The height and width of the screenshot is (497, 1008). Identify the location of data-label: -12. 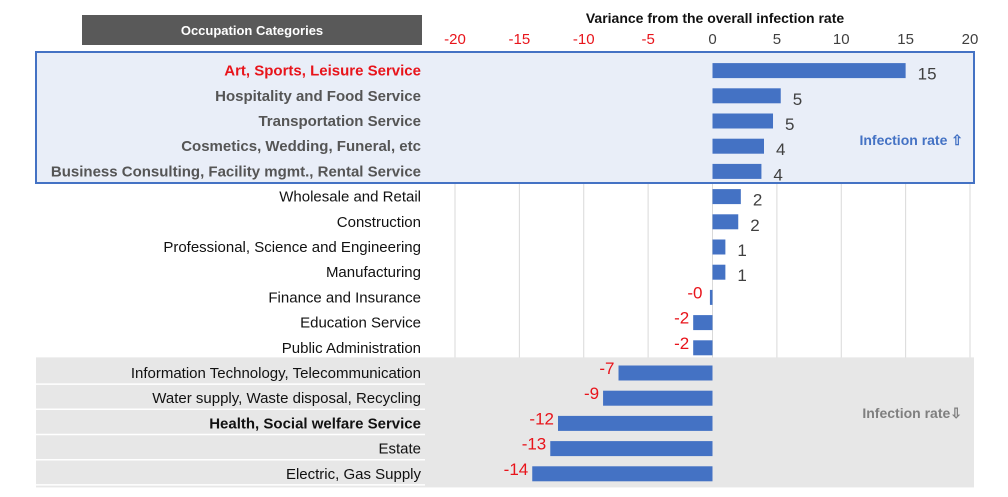
(541, 418).